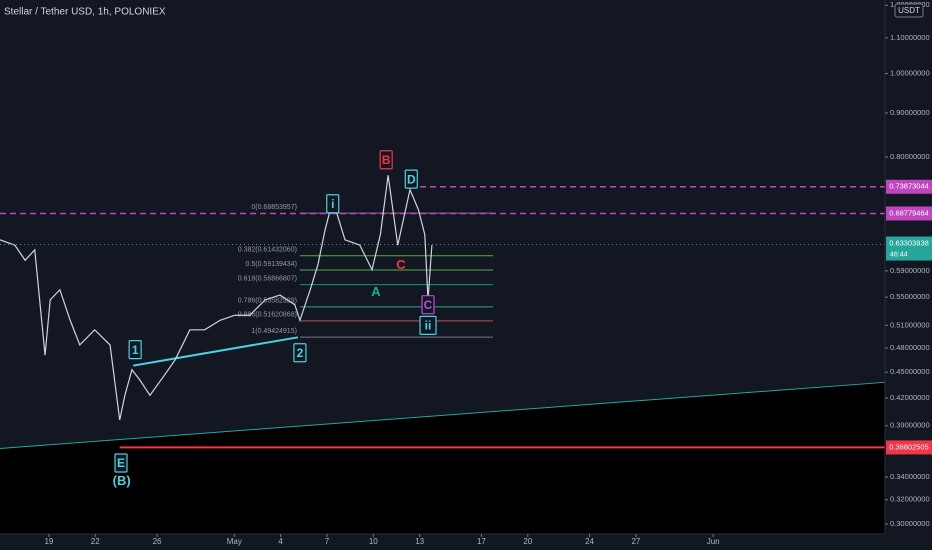  Describe the element at coordinates (280, 541) in the screenshot. I see `x-tick-label: 4` at that location.